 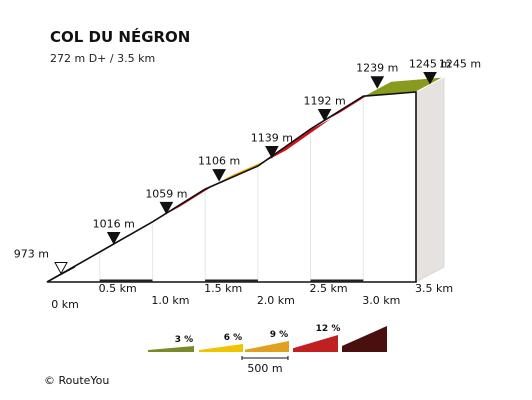 What do you see at coordinates (460, 64) in the screenshot?
I see `elevation-end-label: 1245 m` at bounding box center [460, 64].